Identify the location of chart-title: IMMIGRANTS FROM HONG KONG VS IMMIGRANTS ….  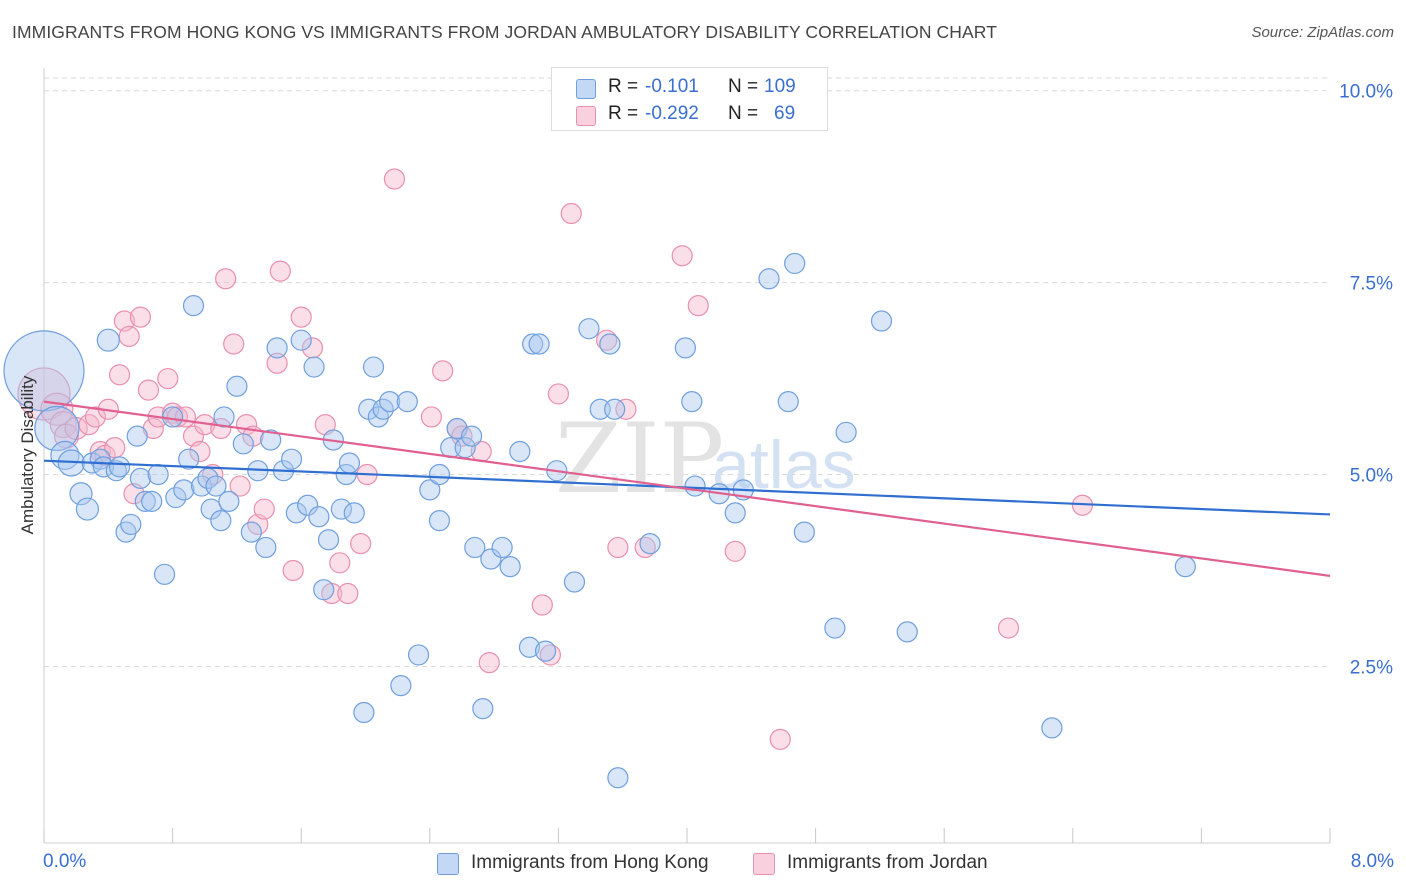
(504, 32).